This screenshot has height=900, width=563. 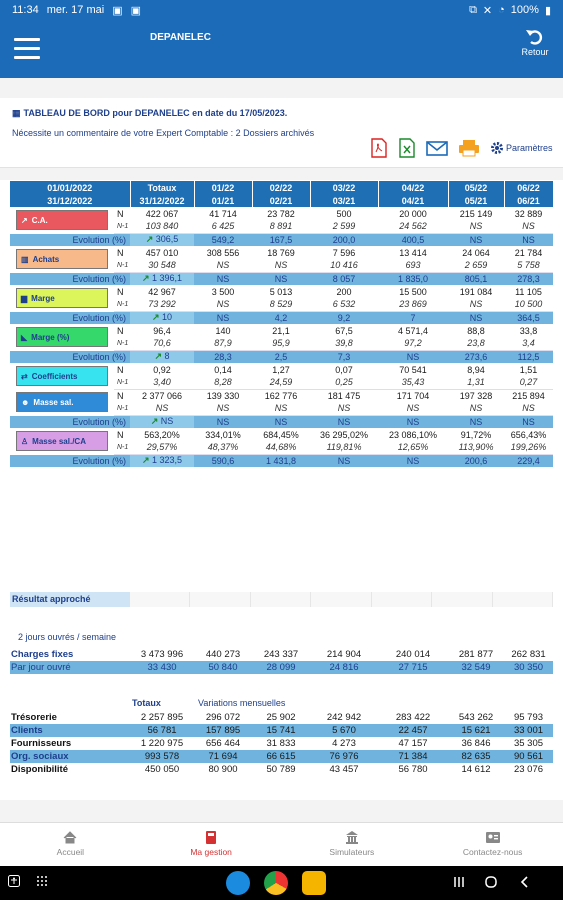 What do you see at coordinates (413, 769) in the screenshot?
I see `treso-value: 56 780` at bounding box center [413, 769].